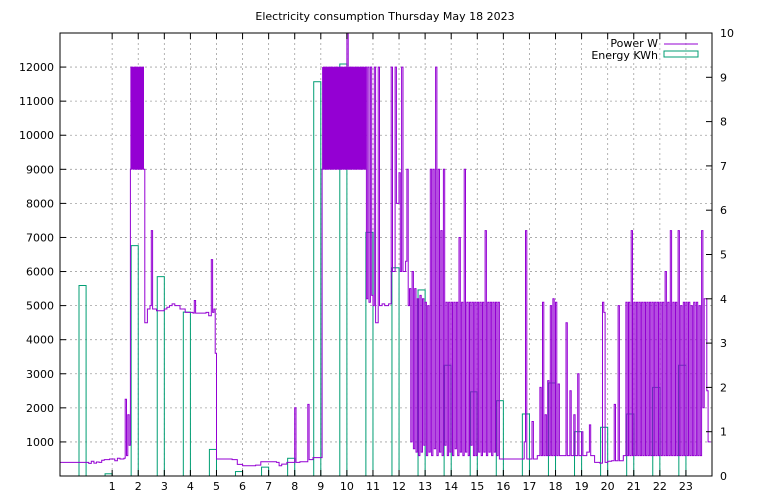  Describe the element at coordinates (723, 432) in the screenshot. I see `y2-tick-label: 1` at that location.